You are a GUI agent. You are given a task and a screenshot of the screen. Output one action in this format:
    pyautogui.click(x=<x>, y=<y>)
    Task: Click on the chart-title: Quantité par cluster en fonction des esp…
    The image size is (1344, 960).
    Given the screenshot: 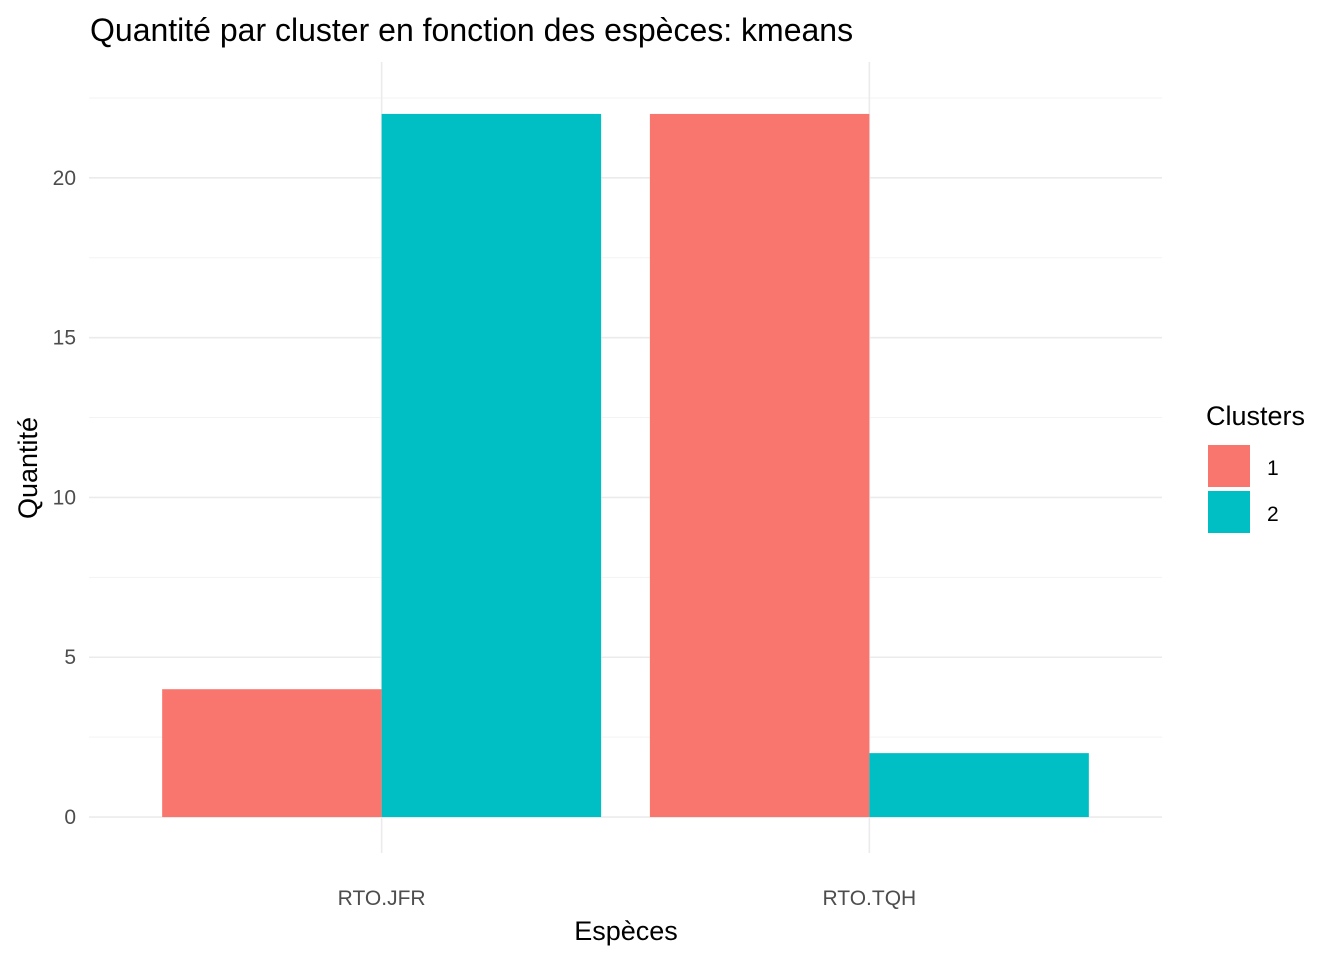 What is the action you would take?
    pyautogui.click(x=471, y=30)
    